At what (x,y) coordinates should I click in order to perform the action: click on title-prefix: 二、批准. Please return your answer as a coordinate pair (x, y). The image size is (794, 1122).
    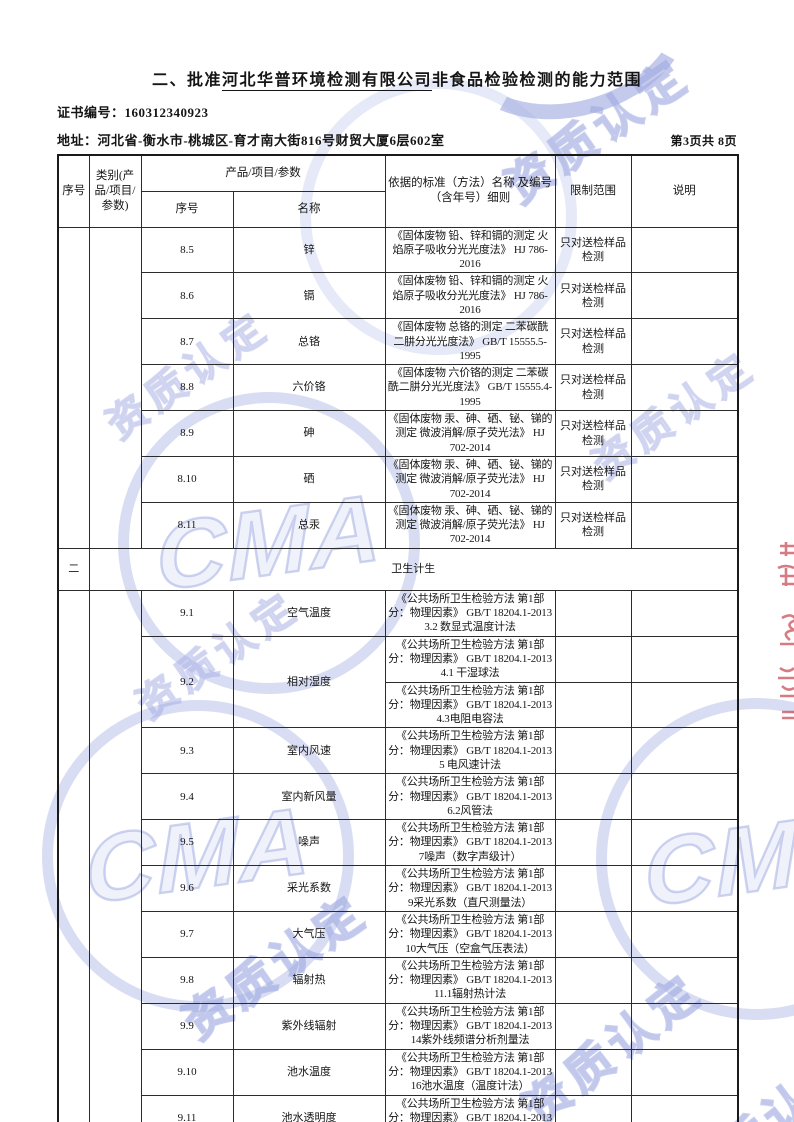
    Looking at the image, I should click on (186, 80).